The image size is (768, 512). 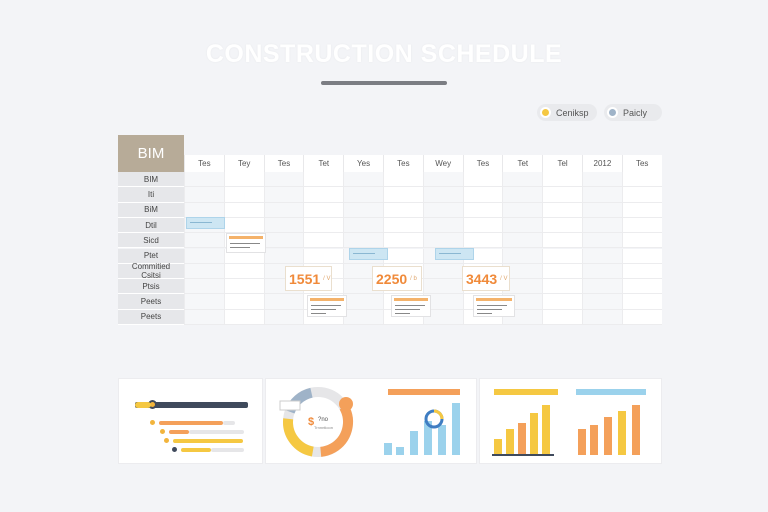 What do you see at coordinates (243, 163) in the screenshot?
I see `column-header: Tey` at bounding box center [243, 163].